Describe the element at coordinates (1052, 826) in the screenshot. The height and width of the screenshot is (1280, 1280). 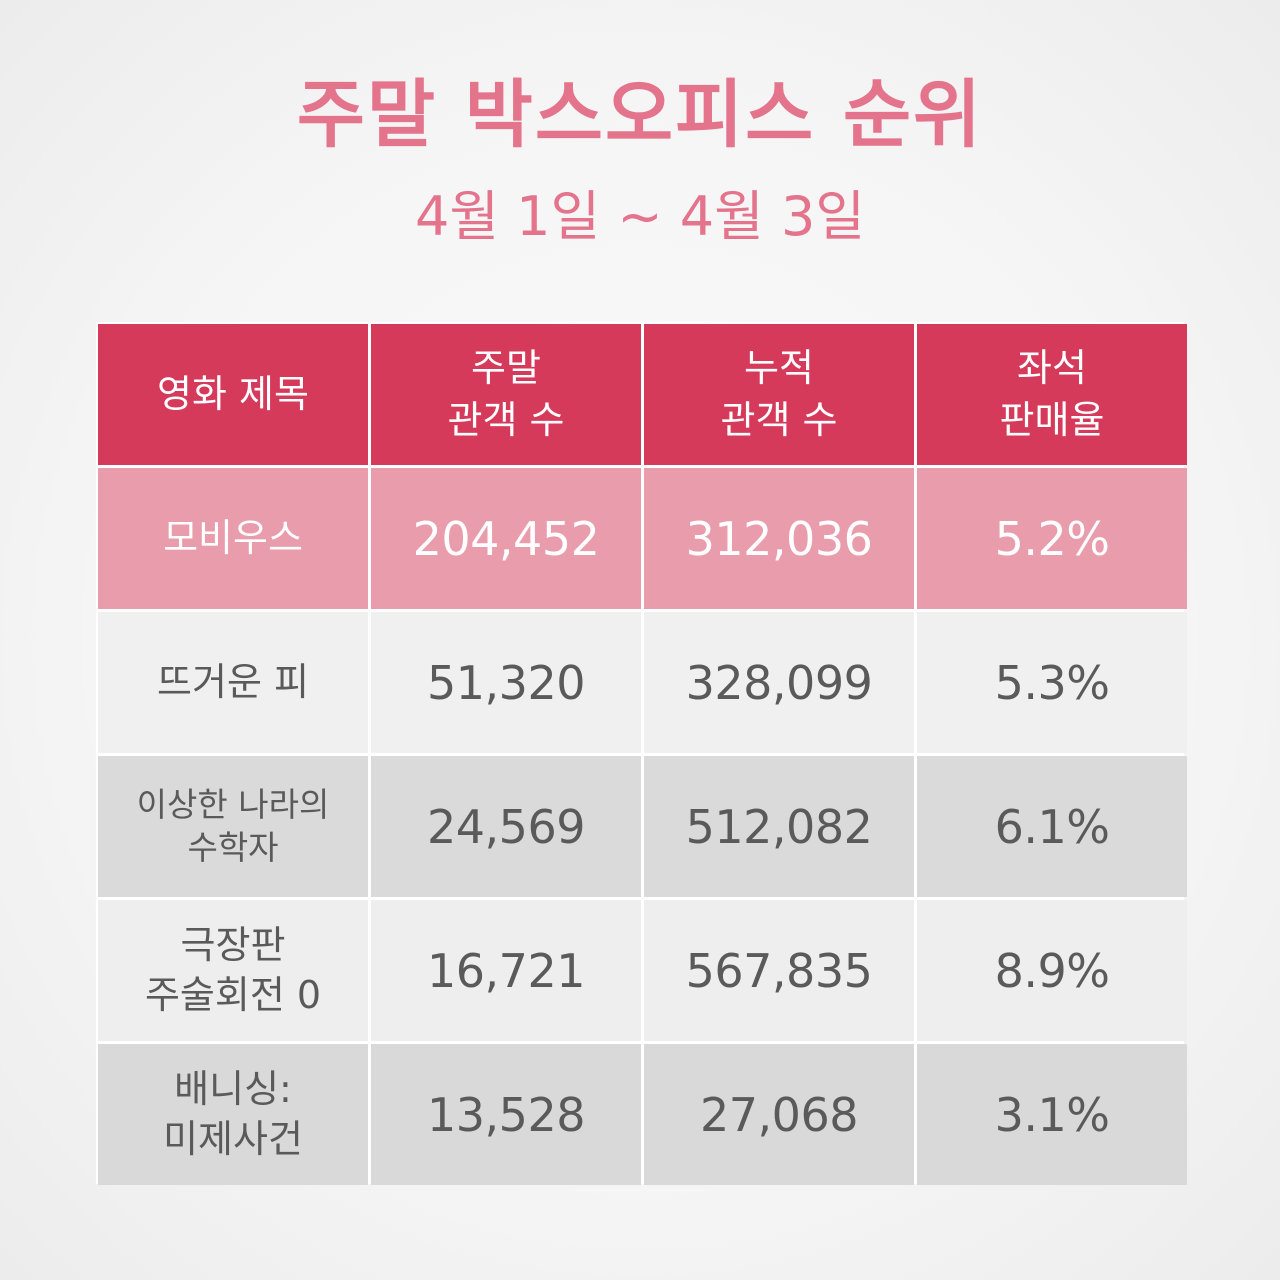
I see `seat-sales-rate: 6.1%` at that location.